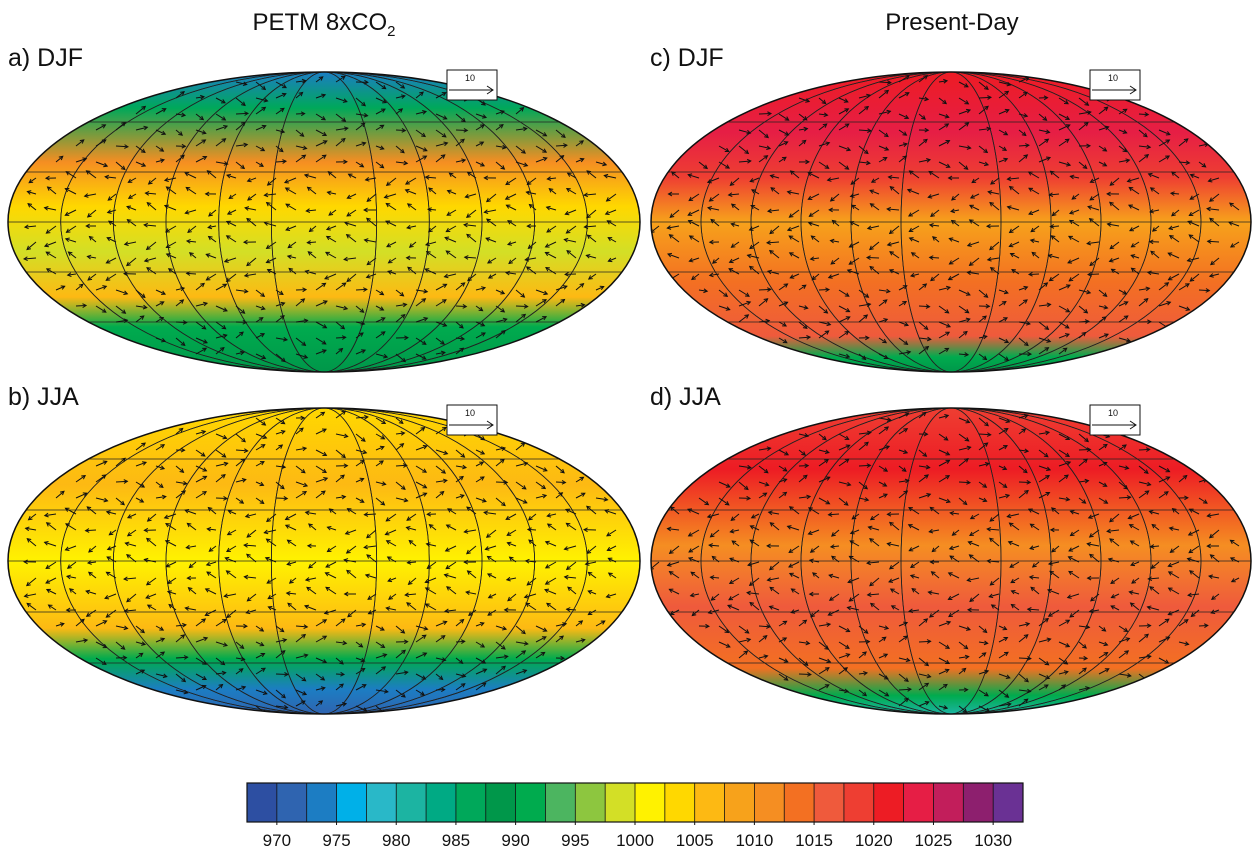 This screenshot has height=860, width=1253. I want to click on colorbar-tick-label: 1030, so click(993, 840).